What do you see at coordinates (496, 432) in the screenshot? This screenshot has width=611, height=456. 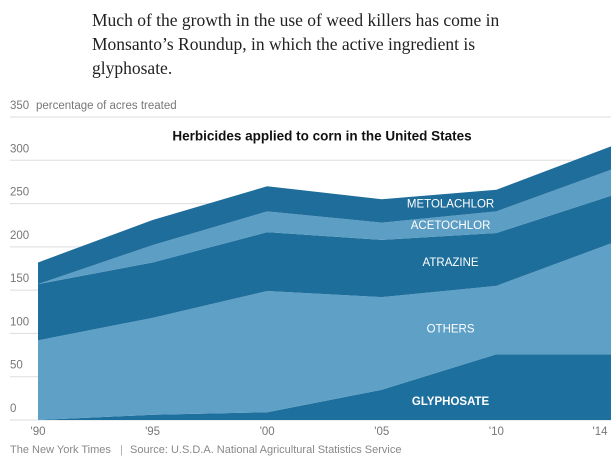 I see `x-tick-label: '10` at bounding box center [496, 432].